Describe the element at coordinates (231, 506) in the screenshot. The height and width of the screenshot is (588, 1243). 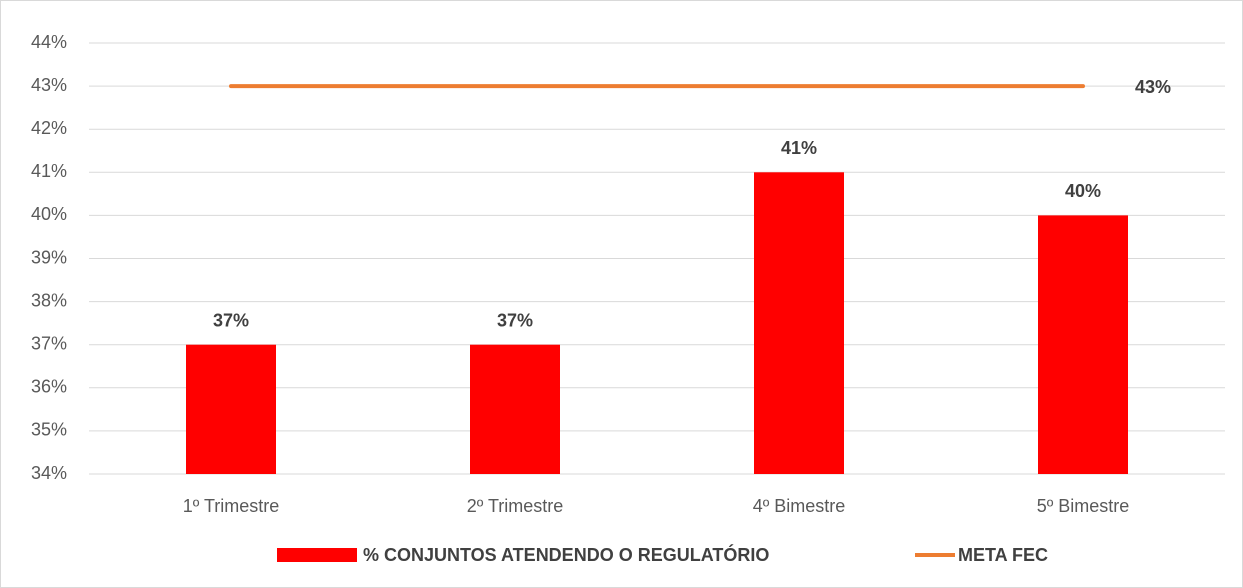
I see `x-tick-label: 1º Trimestre` at that location.